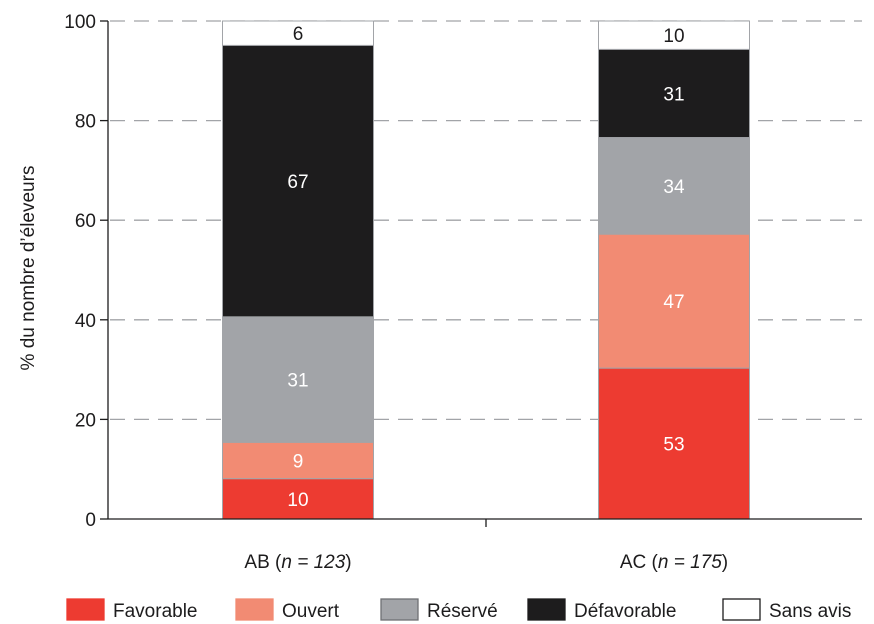 The width and height of the screenshot is (874, 624). I want to click on data-label: 53, so click(673, 445).